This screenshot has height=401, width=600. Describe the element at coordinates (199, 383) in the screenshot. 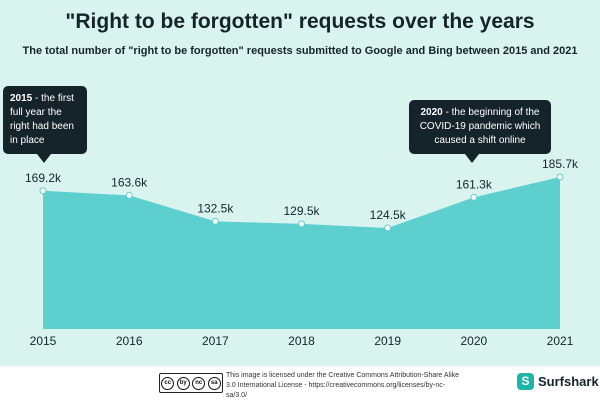

I see `nc-icon: nc` at that location.